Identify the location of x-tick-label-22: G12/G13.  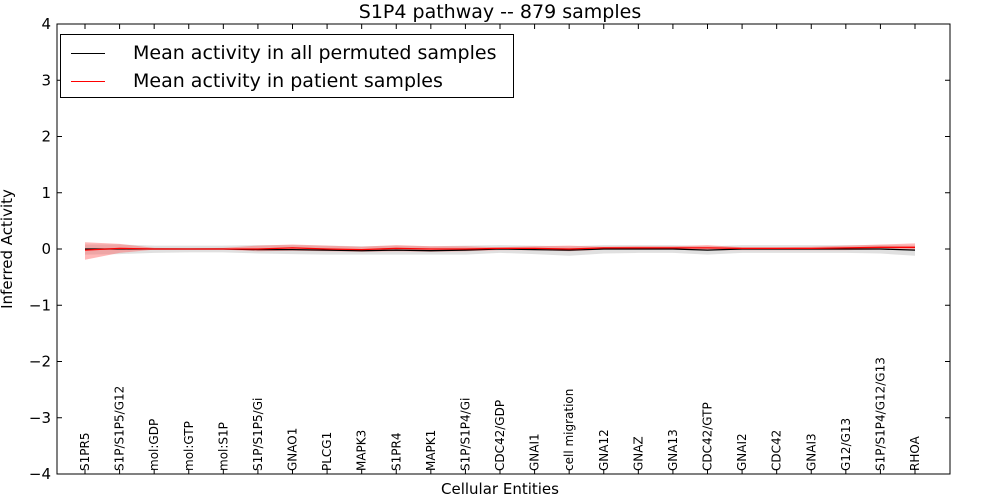
(846, 444).